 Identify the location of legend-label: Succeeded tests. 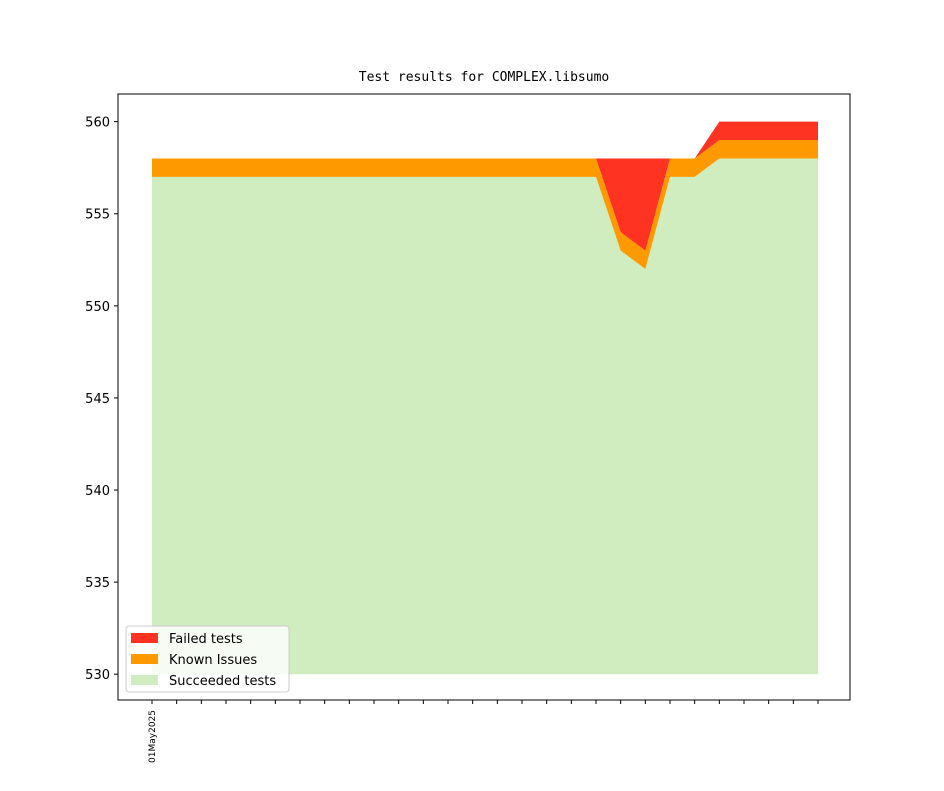
(222, 681).